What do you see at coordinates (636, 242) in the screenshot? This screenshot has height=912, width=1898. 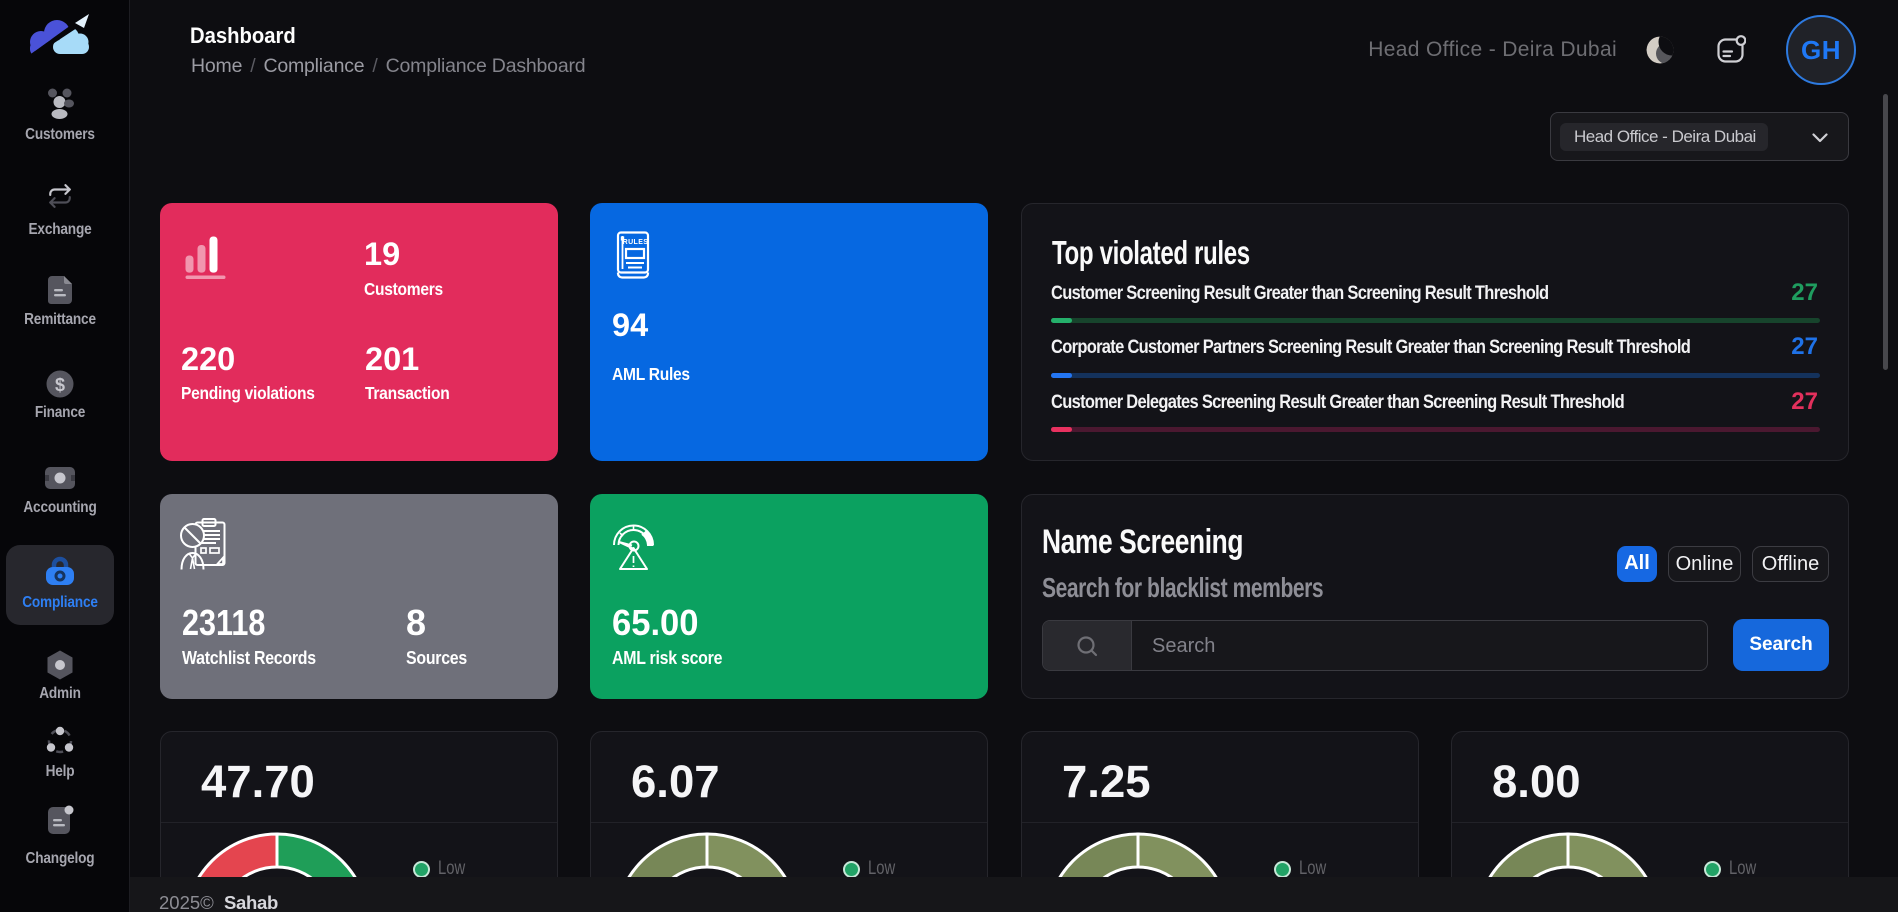 I see `svg-text: RULES` at bounding box center [636, 242].